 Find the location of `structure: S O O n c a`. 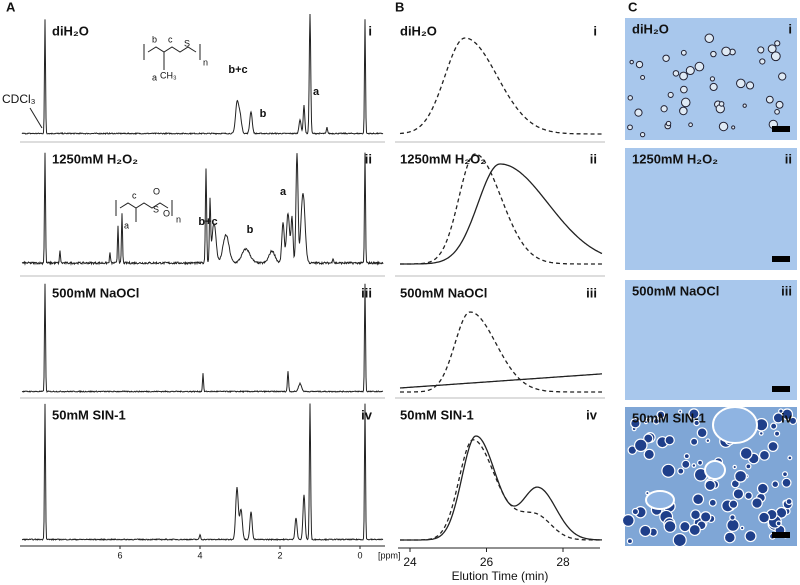

structure: S O O n c a is located at coordinates (148, 208).